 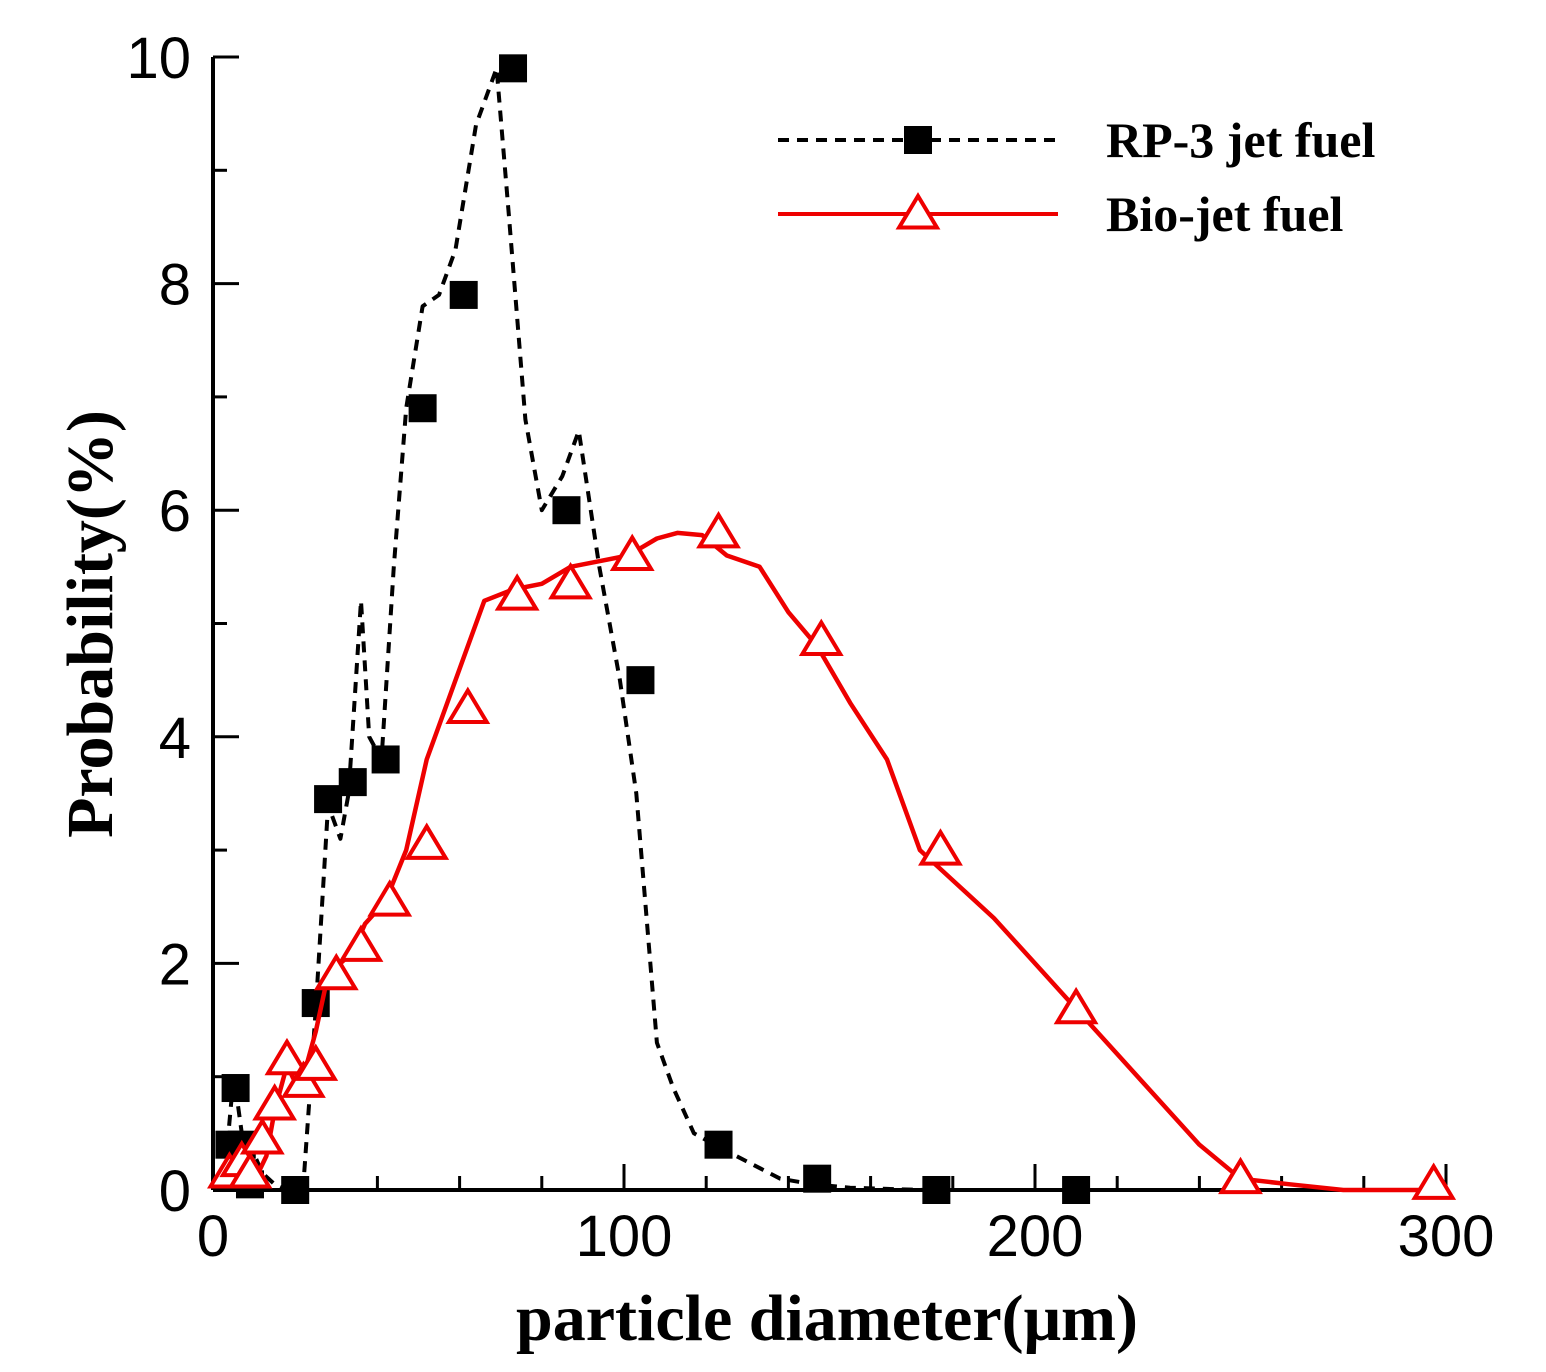 I want to click on x-tick-label: 300, so click(x=1446, y=1236).